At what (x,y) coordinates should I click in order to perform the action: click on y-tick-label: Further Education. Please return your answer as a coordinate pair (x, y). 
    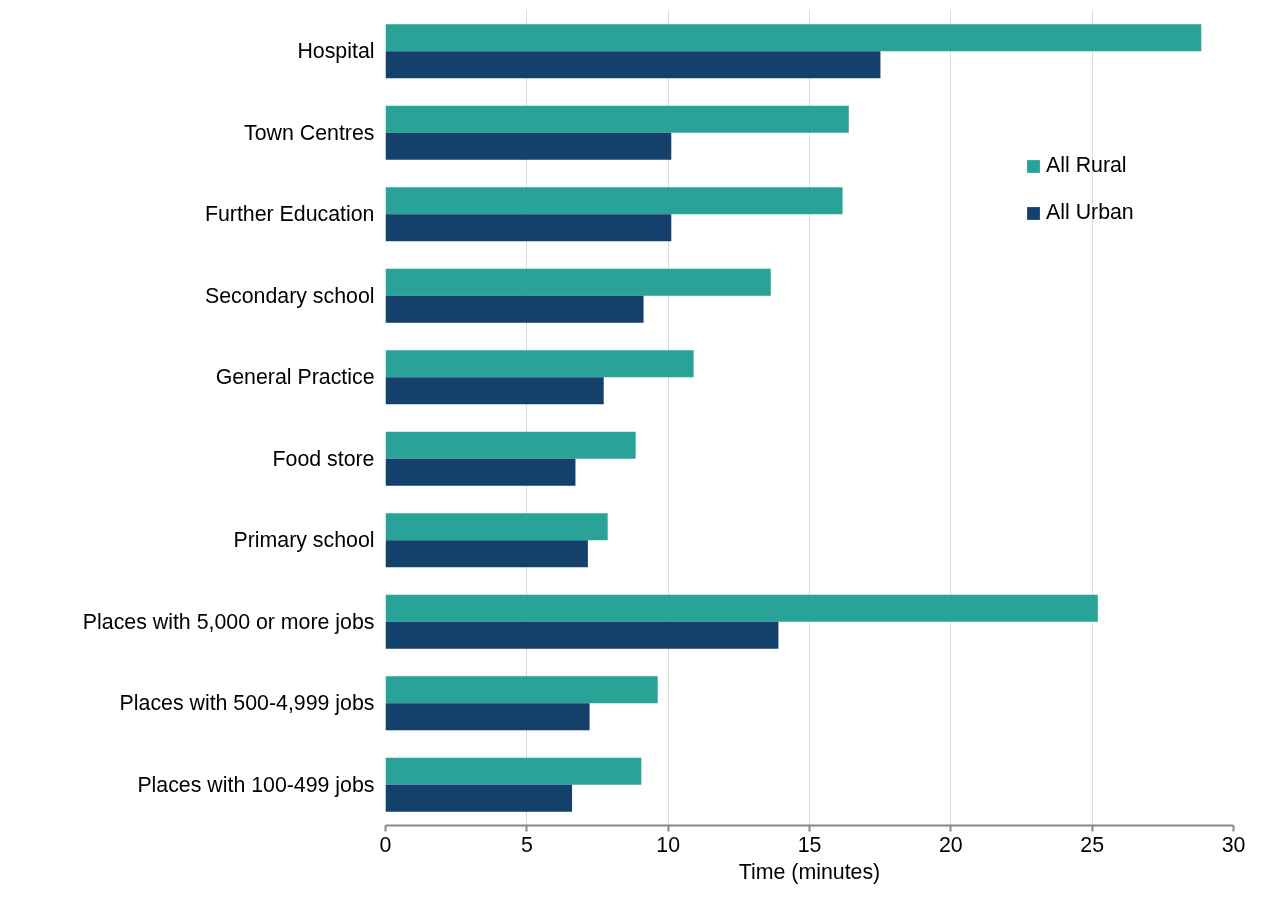
    Looking at the image, I should click on (289, 214).